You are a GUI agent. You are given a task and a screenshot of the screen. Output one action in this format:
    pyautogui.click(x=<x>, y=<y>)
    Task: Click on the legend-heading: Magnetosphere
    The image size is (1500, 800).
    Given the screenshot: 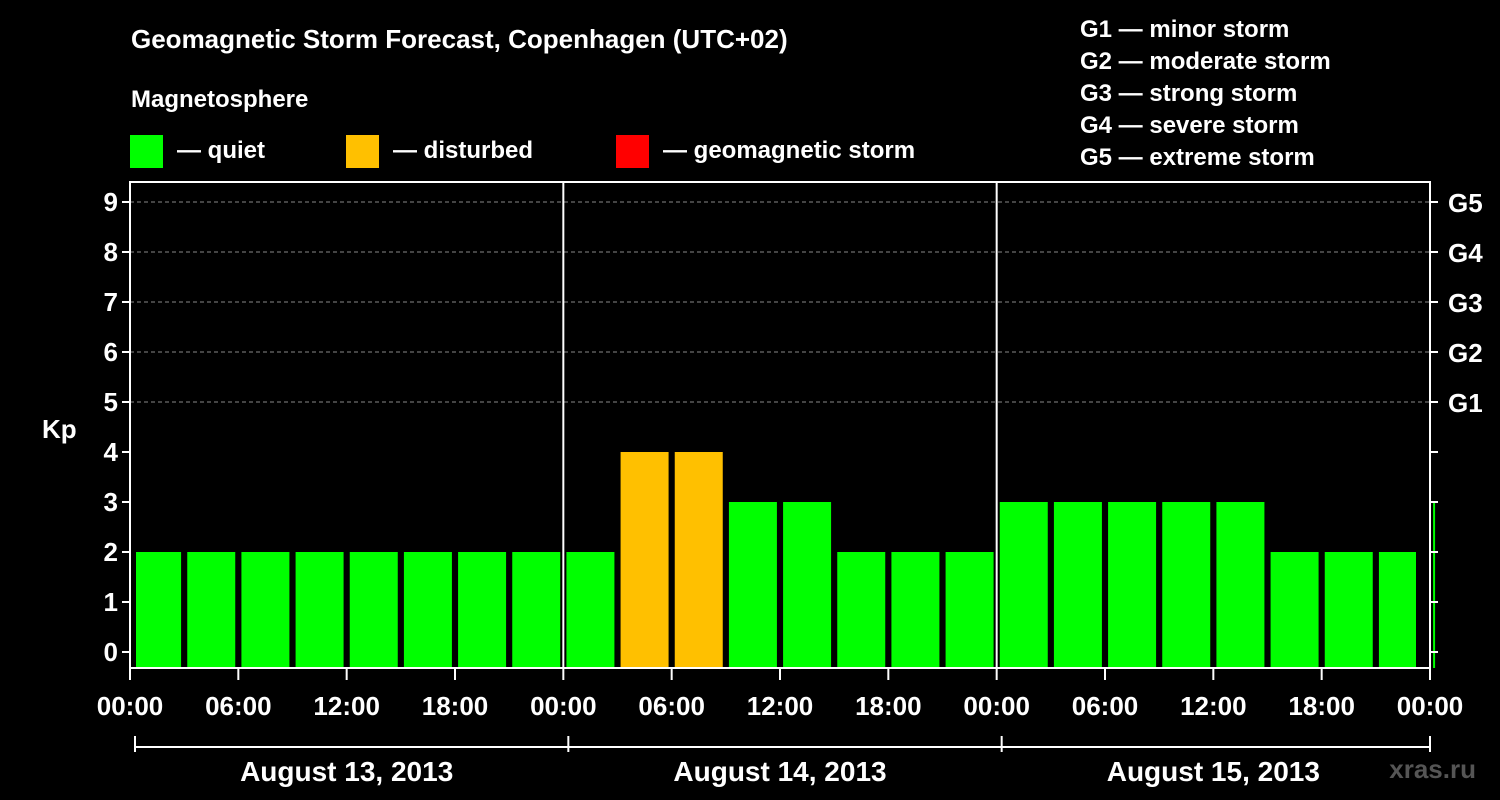 What is the action you would take?
    pyautogui.click(x=220, y=99)
    